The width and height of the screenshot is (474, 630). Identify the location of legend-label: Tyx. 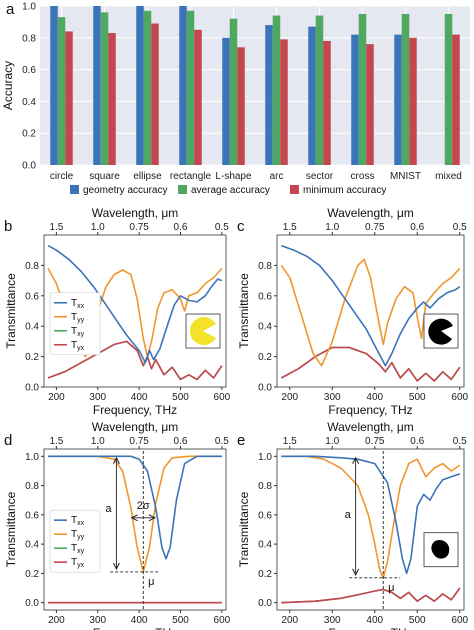
(78, 346).